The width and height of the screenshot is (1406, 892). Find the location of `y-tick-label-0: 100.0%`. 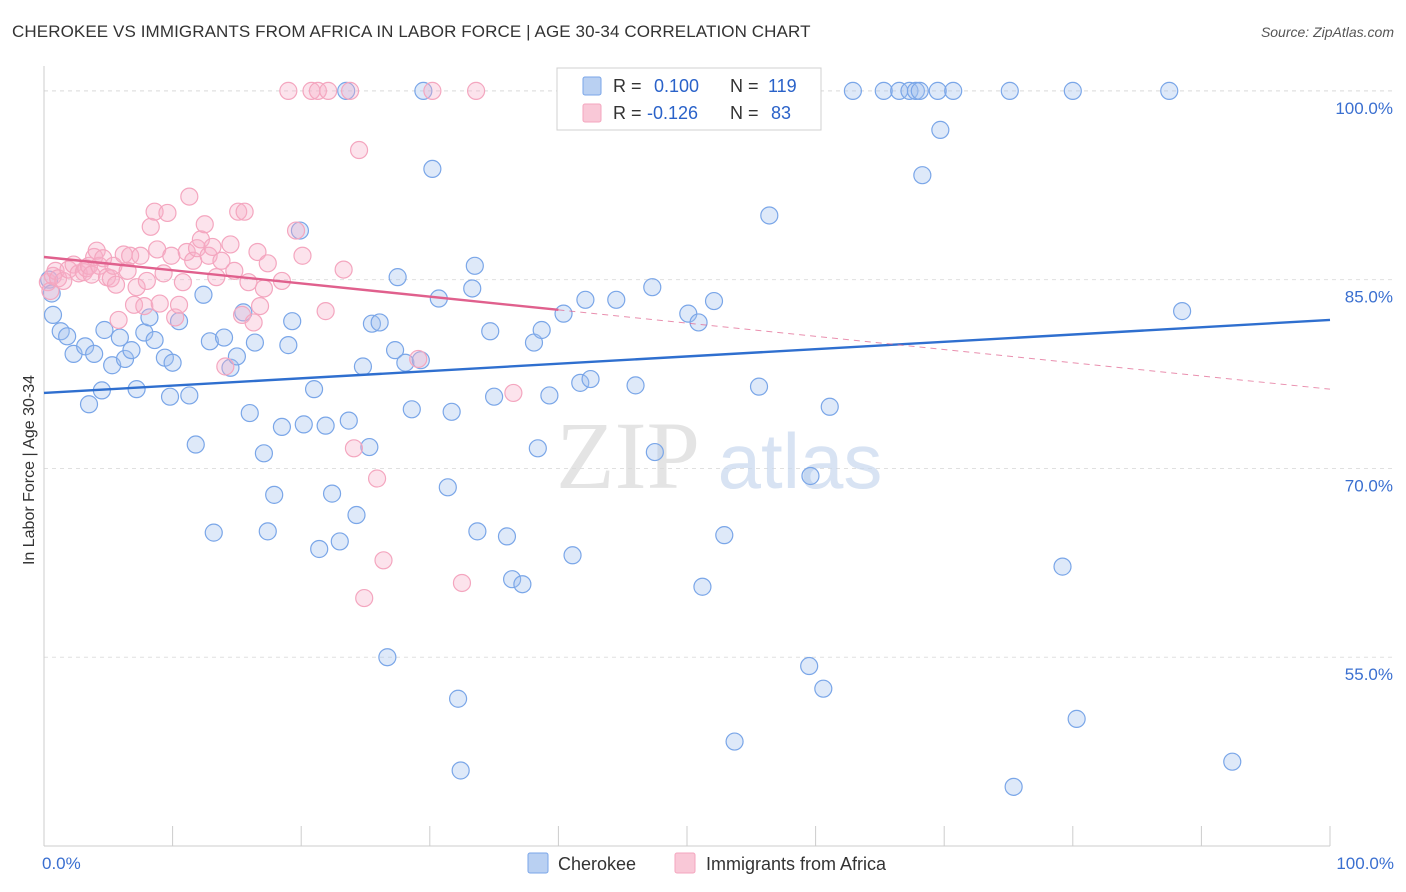

y-tick-label-0: 100.0% is located at coordinates (1364, 108).